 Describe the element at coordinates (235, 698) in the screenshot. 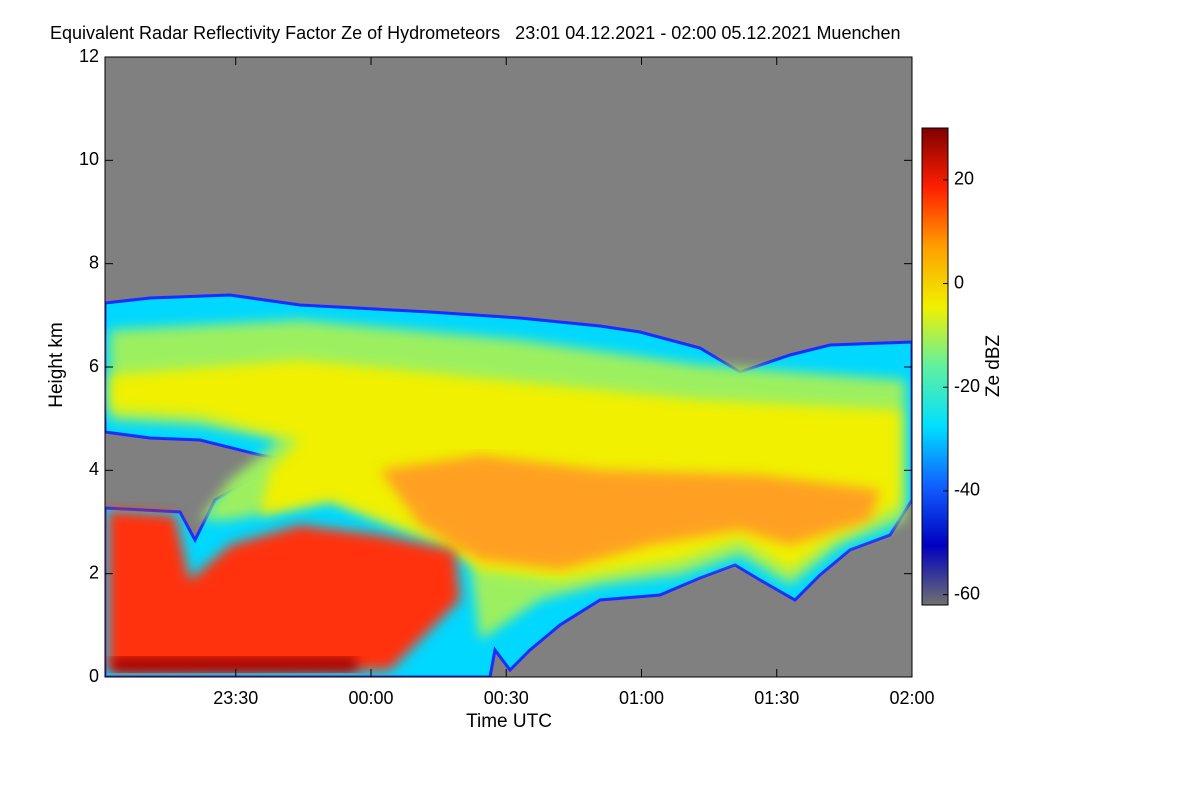

I see `x-tick-label: 23:30` at that location.